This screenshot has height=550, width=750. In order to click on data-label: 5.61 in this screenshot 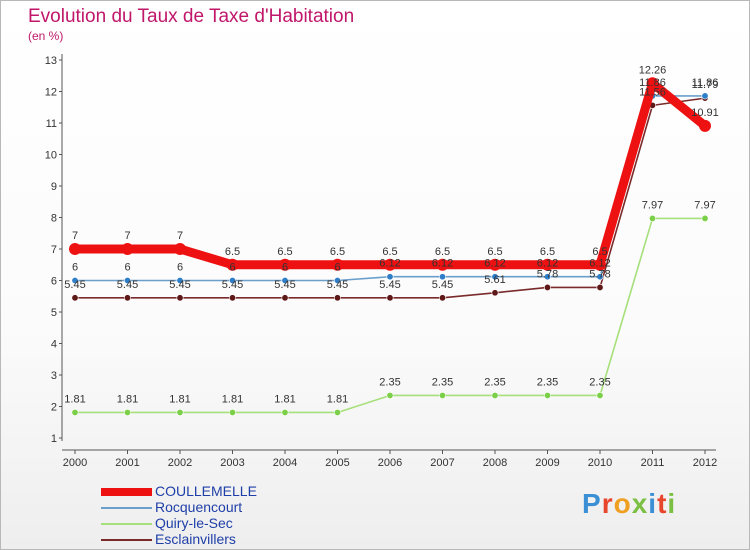, I will do `click(494, 280)`.